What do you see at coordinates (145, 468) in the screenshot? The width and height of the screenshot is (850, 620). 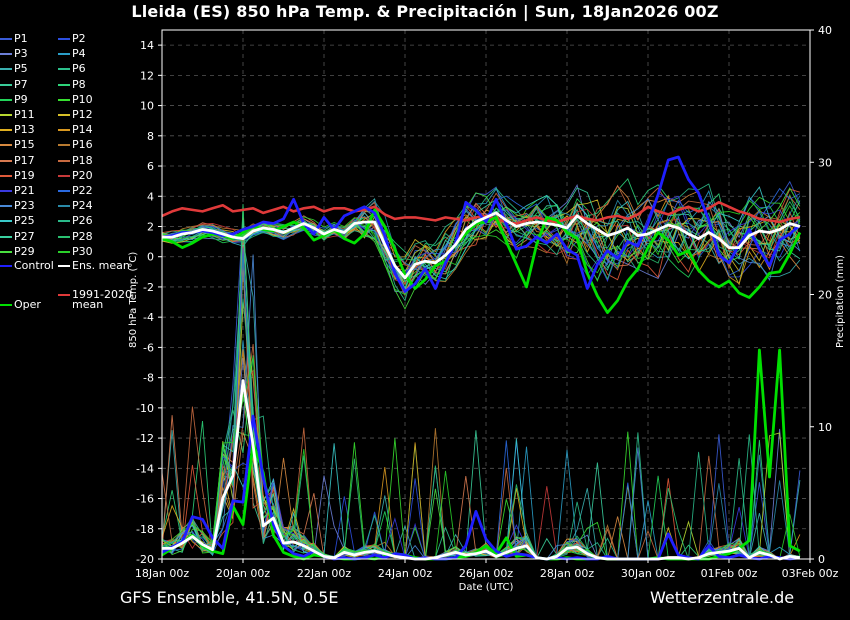 I see `y-tick-label: -14` at bounding box center [145, 468].